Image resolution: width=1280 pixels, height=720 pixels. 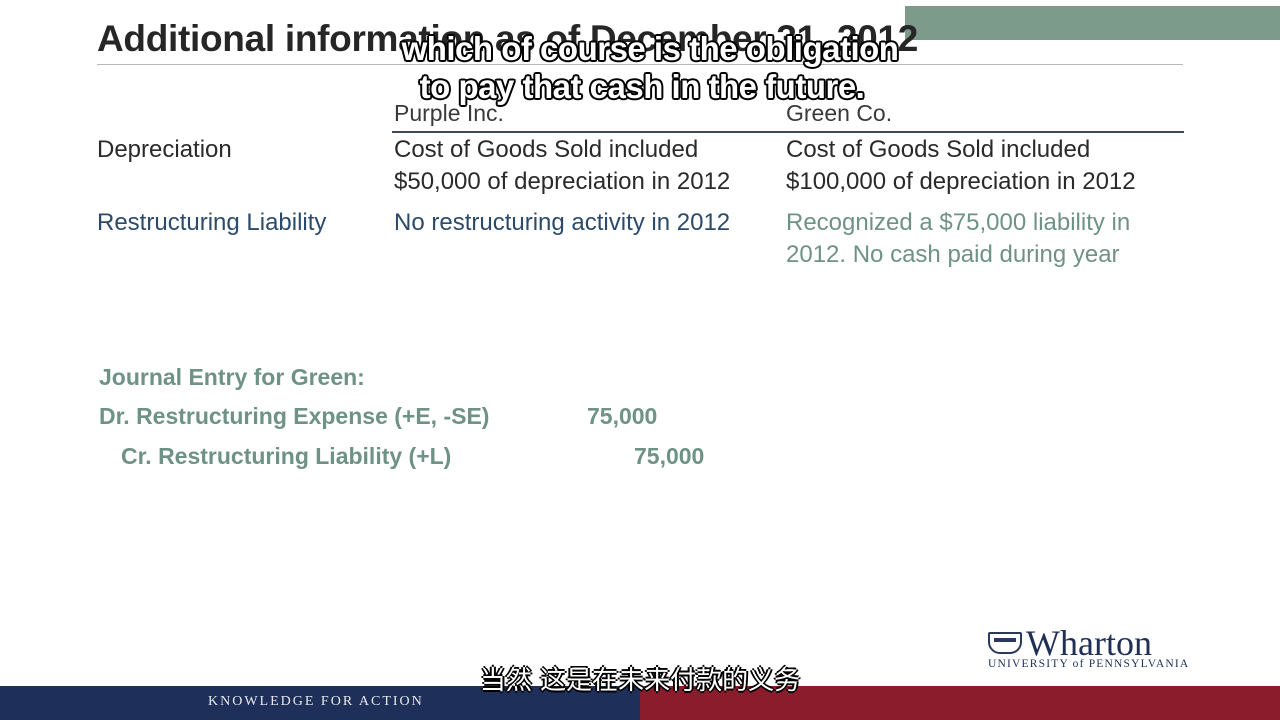 What do you see at coordinates (316, 701) in the screenshot?
I see `footer-tagline: KNOWLEDGE FOR ACTION` at bounding box center [316, 701].